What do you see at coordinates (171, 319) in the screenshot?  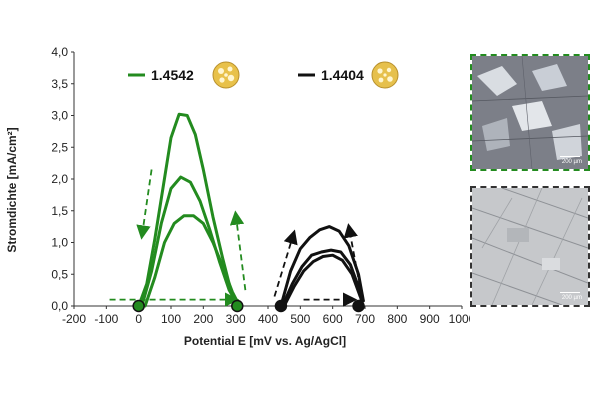 I see `x-tick-label: 100` at bounding box center [171, 319].